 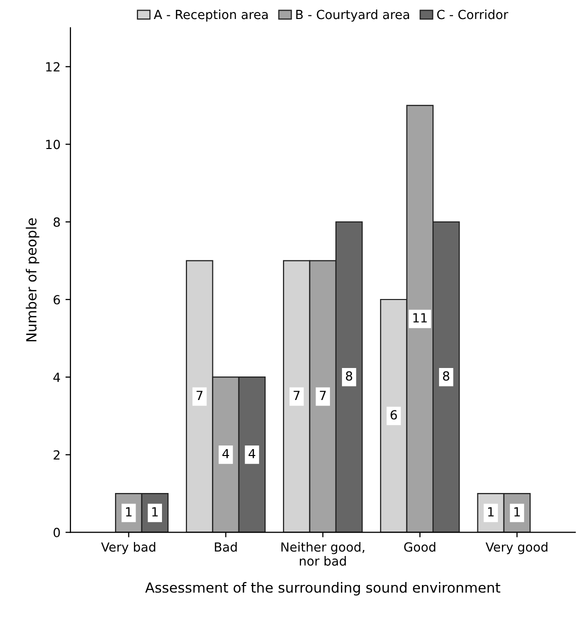 What do you see at coordinates (322, 589) in the screenshot?
I see `x-axis-title: Assessment of the surrounding sound environment` at bounding box center [322, 589].